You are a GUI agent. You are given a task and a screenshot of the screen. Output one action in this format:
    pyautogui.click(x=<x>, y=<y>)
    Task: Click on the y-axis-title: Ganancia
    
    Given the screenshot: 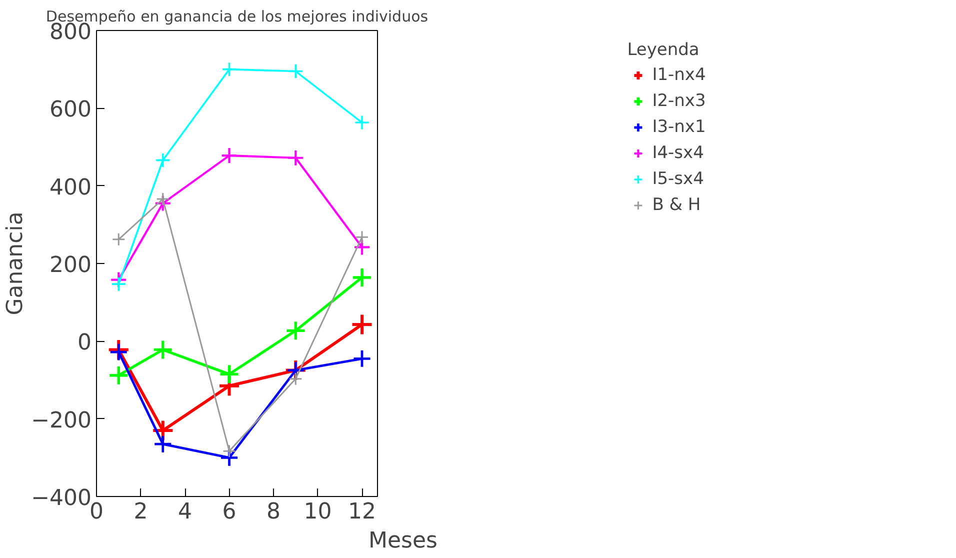 What is the action you would take?
    pyautogui.click(x=15, y=264)
    